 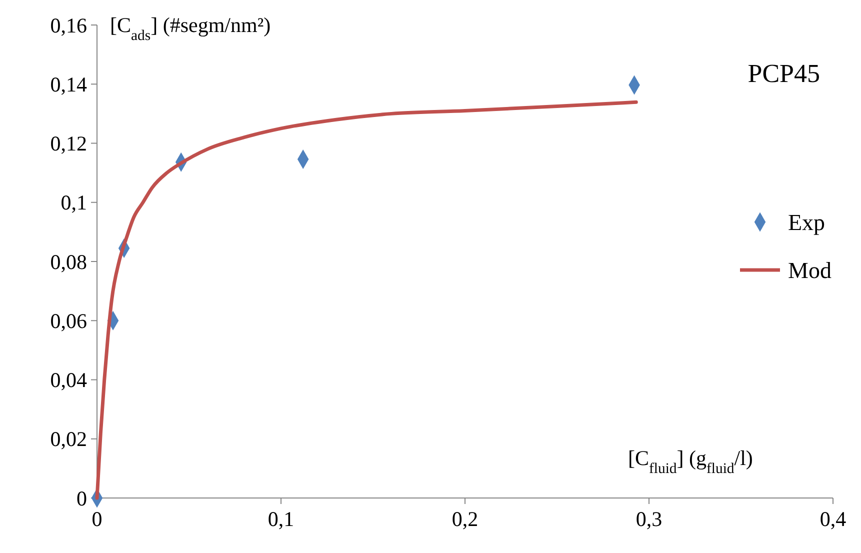 What do you see at coordinates (69, 84) in the screenshot?
I see `y-tick-label: 0,14` at bounding box center [69, 84].